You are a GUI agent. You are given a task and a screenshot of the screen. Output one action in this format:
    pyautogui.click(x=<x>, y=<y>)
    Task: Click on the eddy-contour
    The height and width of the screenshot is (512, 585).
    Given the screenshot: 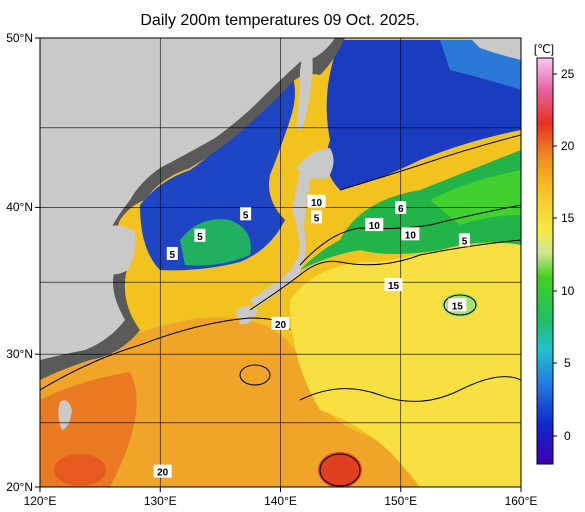 What is the action you would take?
    pyautogui.click(x=460, y=305)
    